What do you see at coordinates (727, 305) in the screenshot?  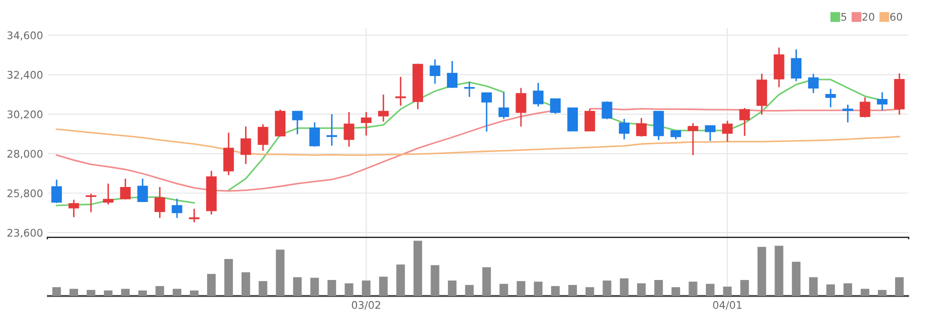 I see `x-tick-label: 04/01` at bounding box center [727, 305].